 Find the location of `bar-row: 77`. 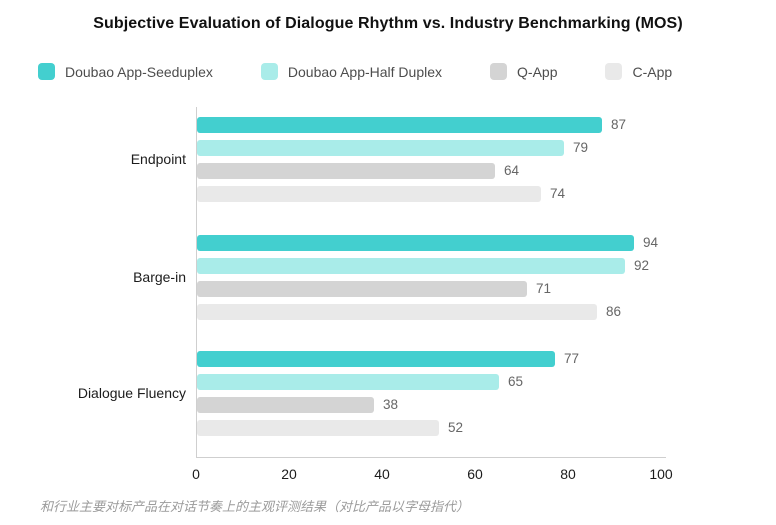

bar-row: 77 is located at coordinates (388, 359).